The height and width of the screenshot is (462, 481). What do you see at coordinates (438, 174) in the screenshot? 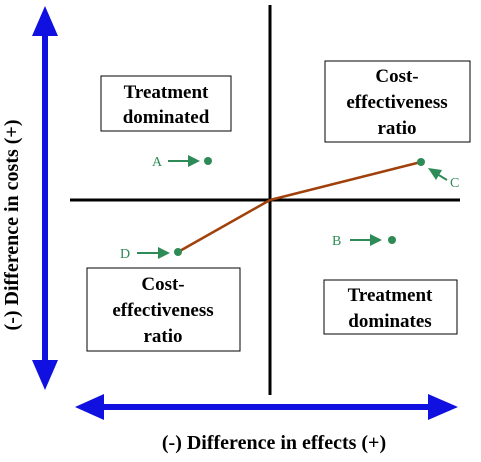
I see `point-c: C` at bounding box center [438, 174].